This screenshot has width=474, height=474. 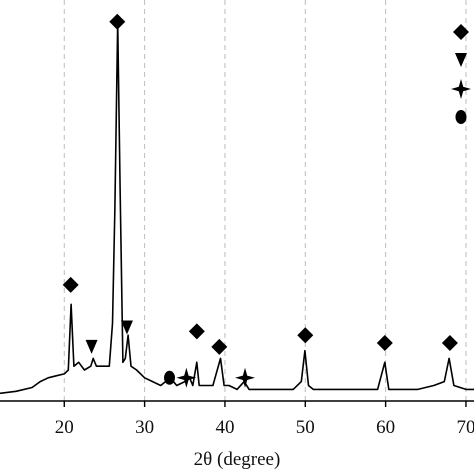 I want to click on x-tick-label-40: 40, so click(x=224, y=427).